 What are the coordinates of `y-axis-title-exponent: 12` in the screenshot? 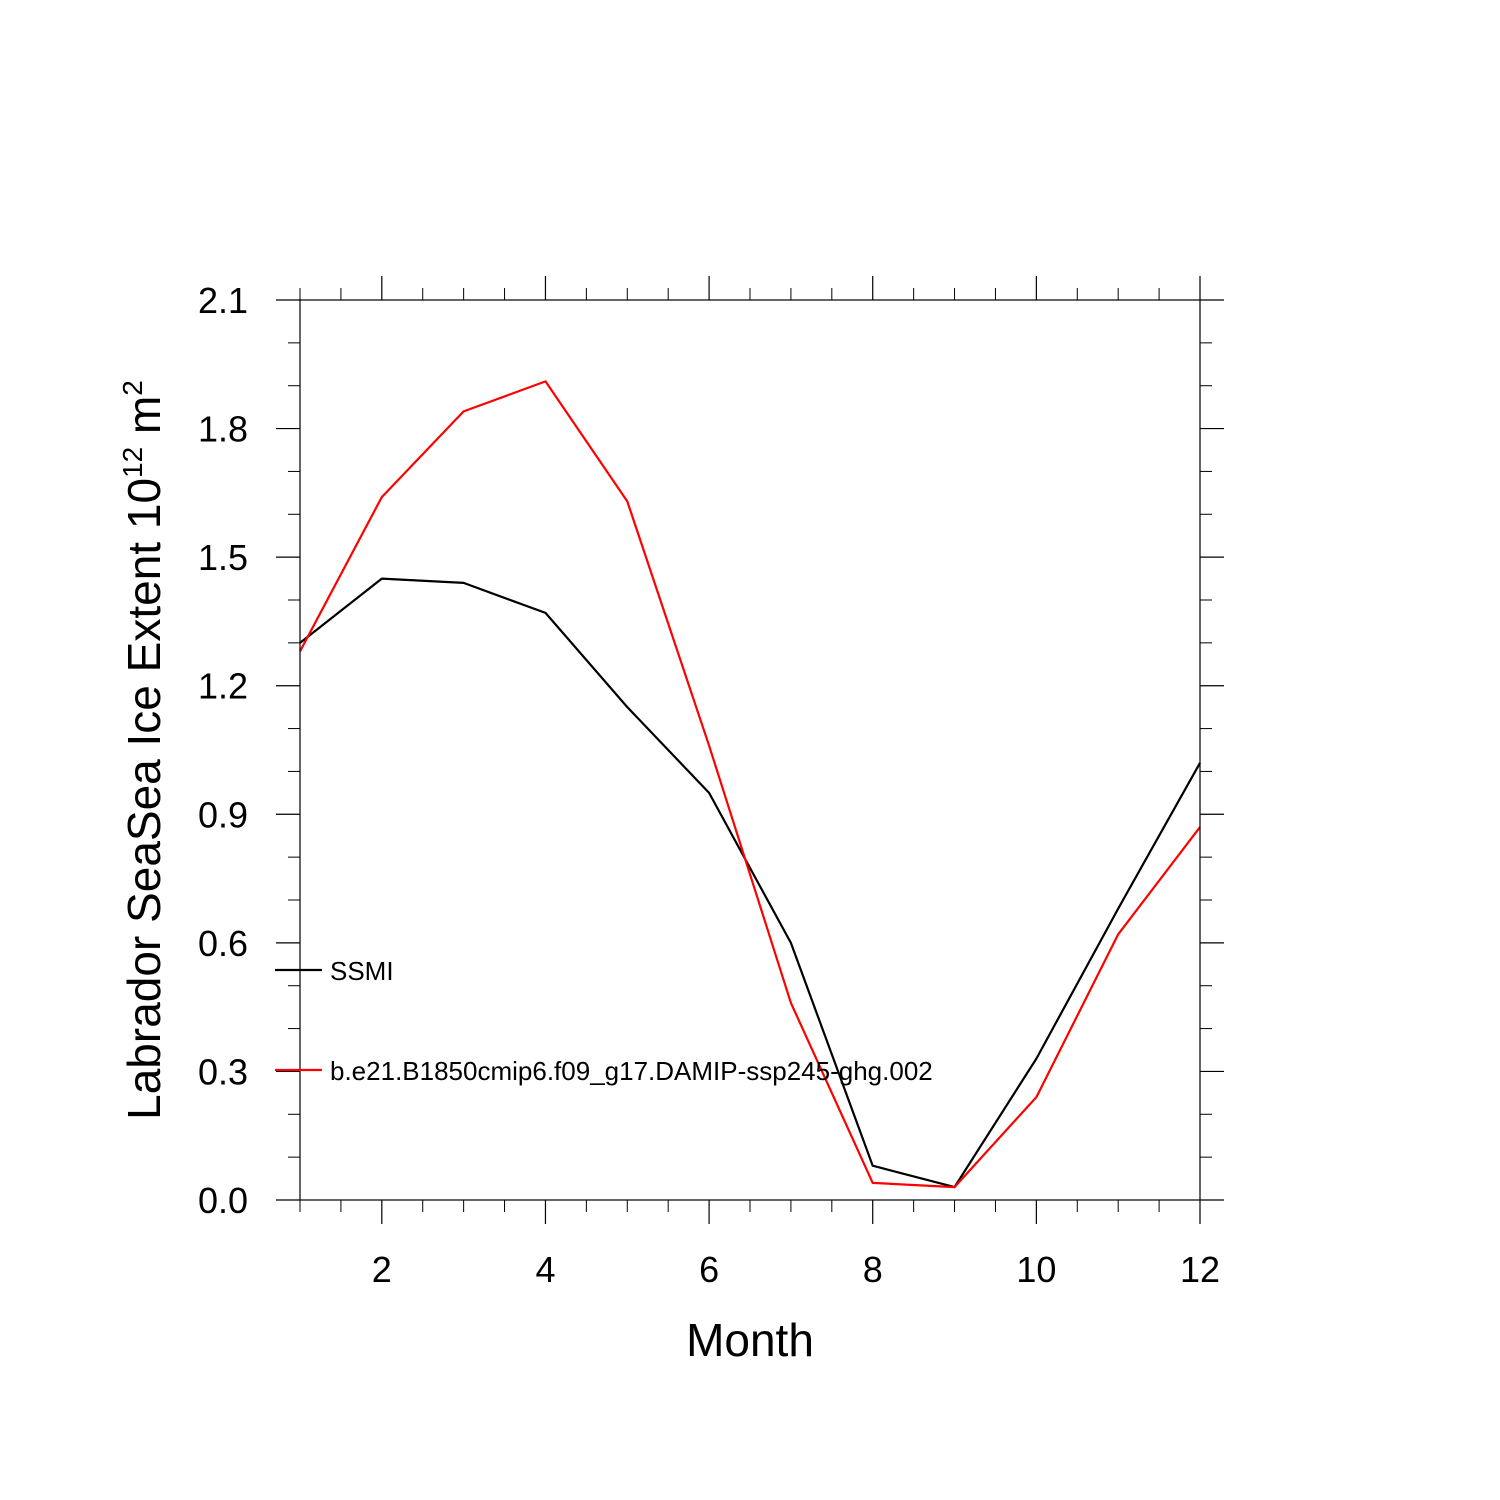 It's located at (132, 462).